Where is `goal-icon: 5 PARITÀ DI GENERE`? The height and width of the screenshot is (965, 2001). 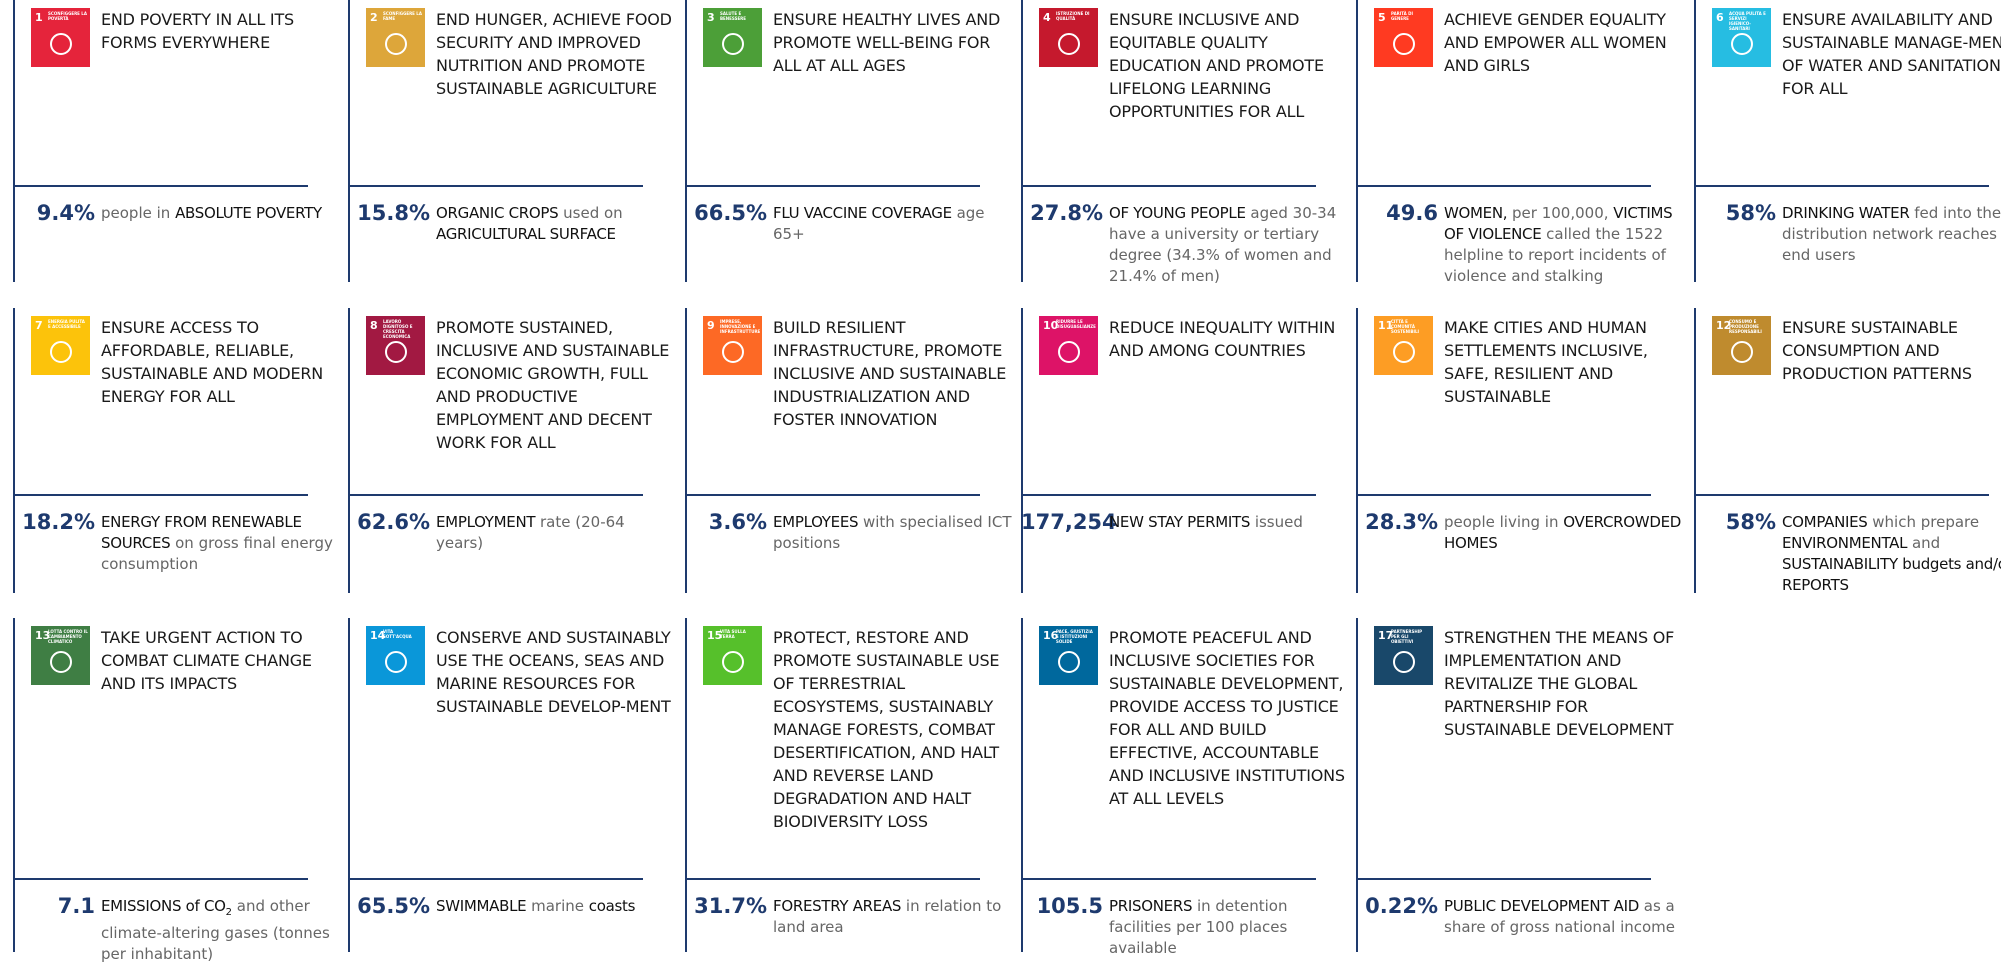 goal-icon: 5 PARITÀ DI GENERE is located at coordinates (1403, 37).